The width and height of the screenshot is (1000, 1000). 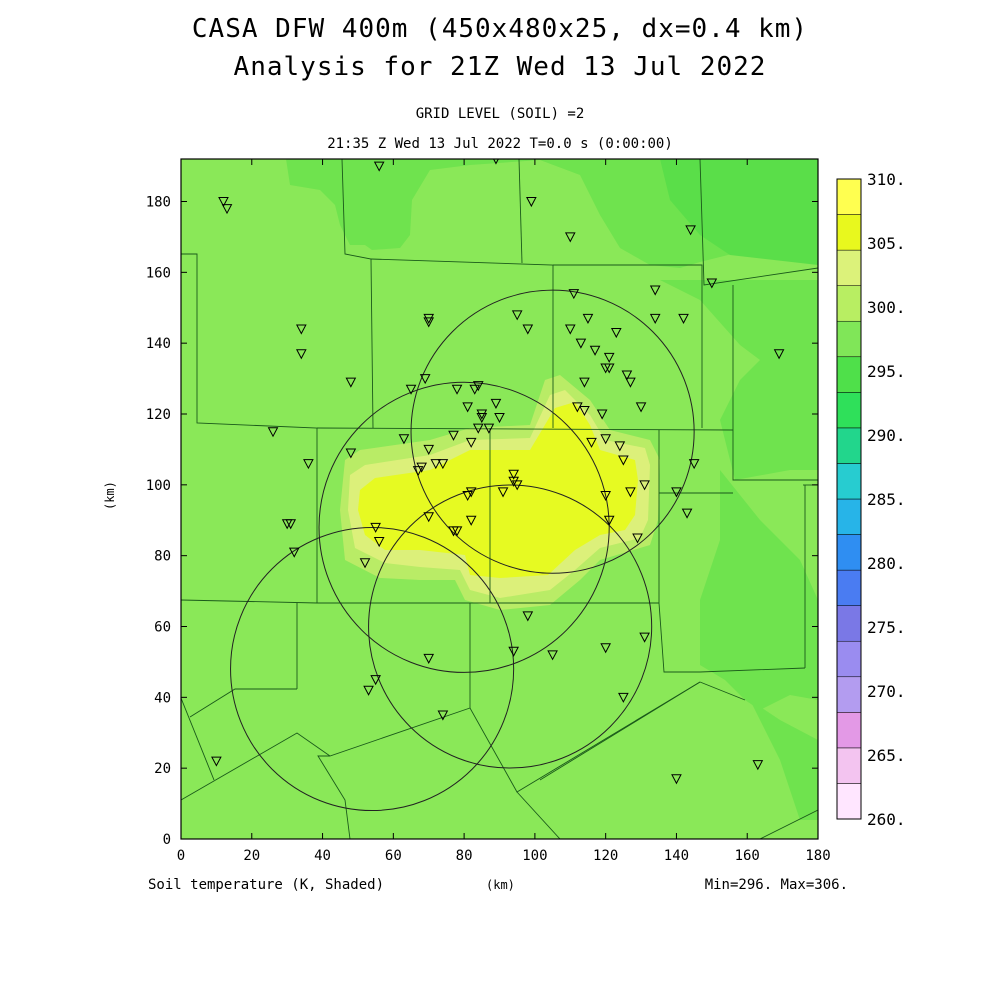 I want to click on colorbar-frame, so click(x=849, y=499).